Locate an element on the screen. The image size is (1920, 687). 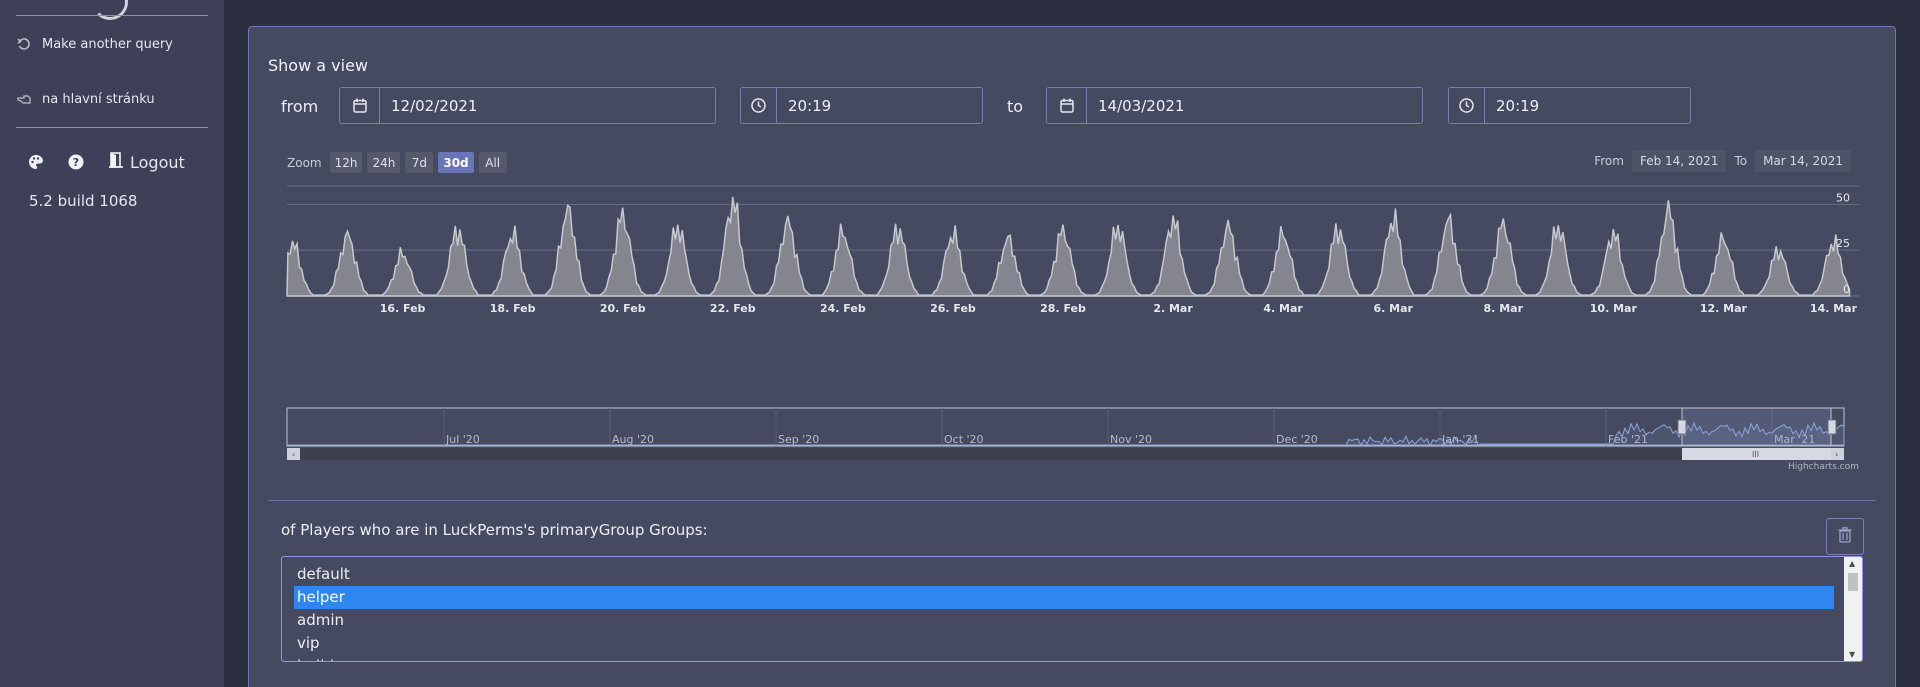
navigator-tick-label: Jan '21 is located at coordinates (1460, 439).